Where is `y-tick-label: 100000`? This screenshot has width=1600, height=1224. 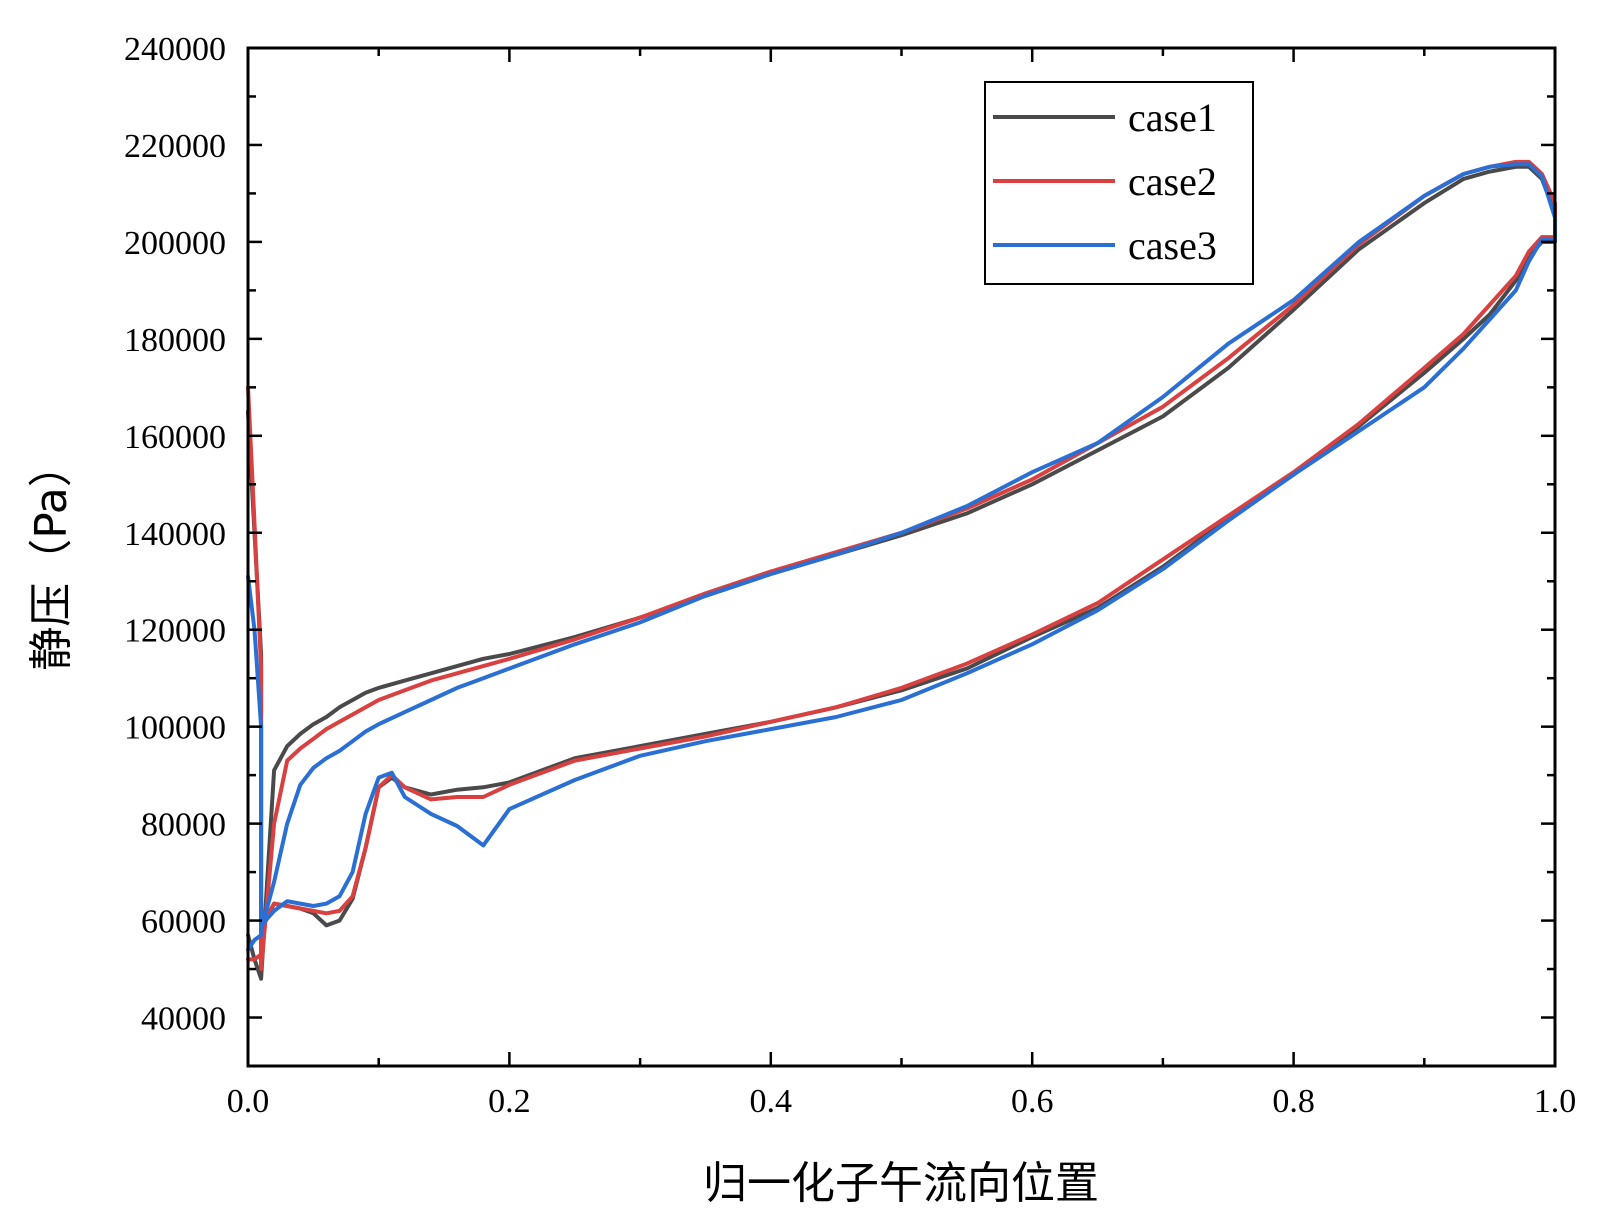 y-tick-label: 100000 is located at coordinates (175, 728).